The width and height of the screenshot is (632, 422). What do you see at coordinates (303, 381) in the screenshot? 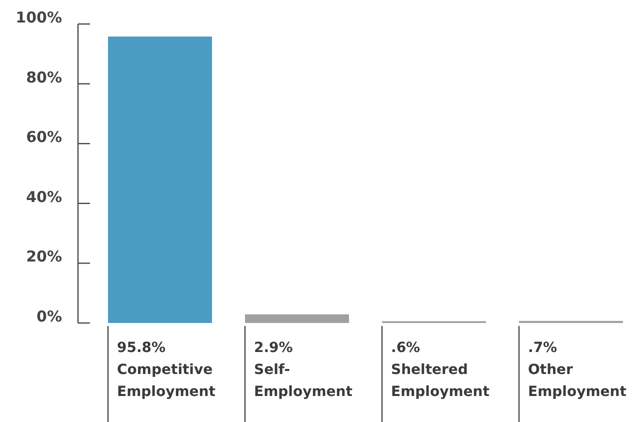
I see `x-tick-label: Self-Employment` at bounding box center [303, 381].